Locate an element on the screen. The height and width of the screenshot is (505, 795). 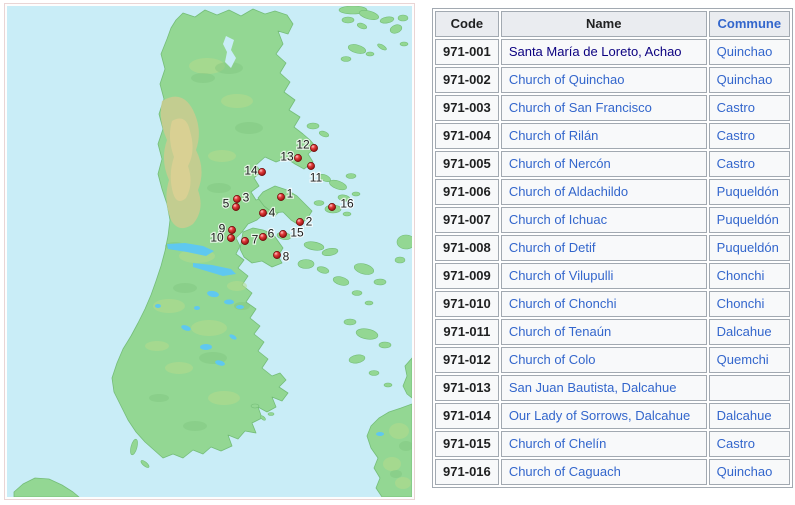
commune-link: Quemchi is located at coordinates (742, 359).